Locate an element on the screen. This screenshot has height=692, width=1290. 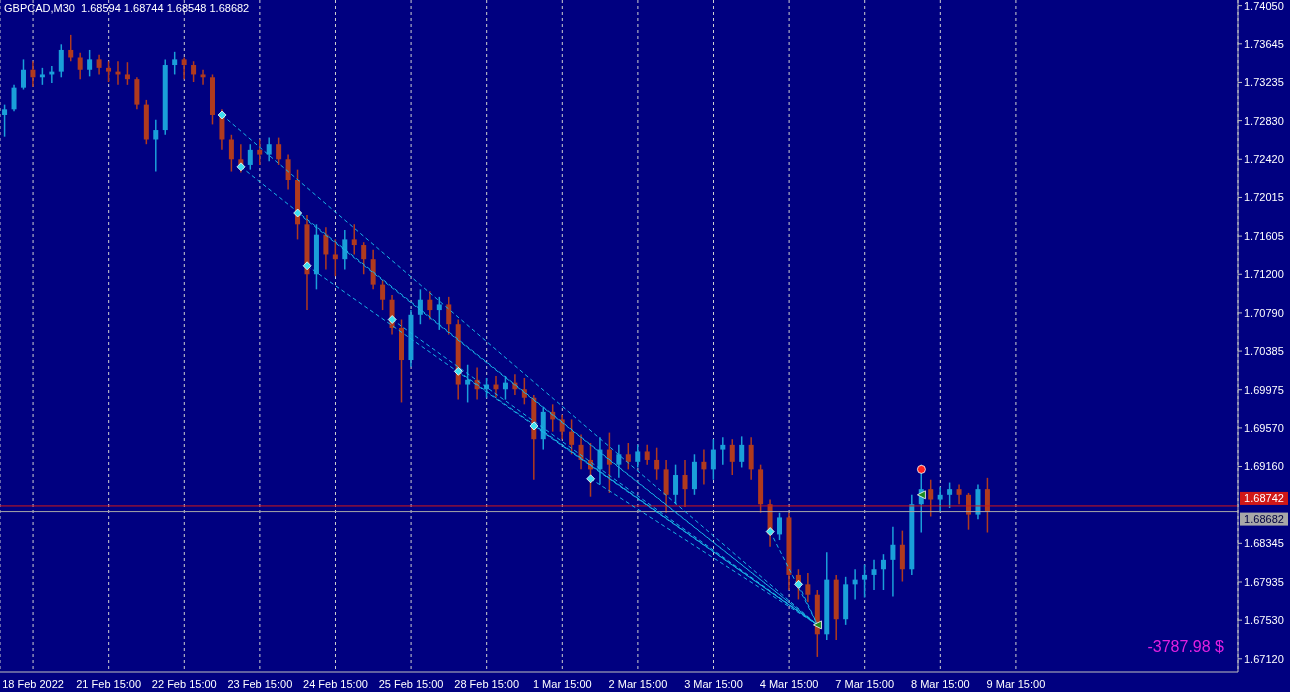
y-tick-label: 1.73645 is located at coordinates (1264, 43).